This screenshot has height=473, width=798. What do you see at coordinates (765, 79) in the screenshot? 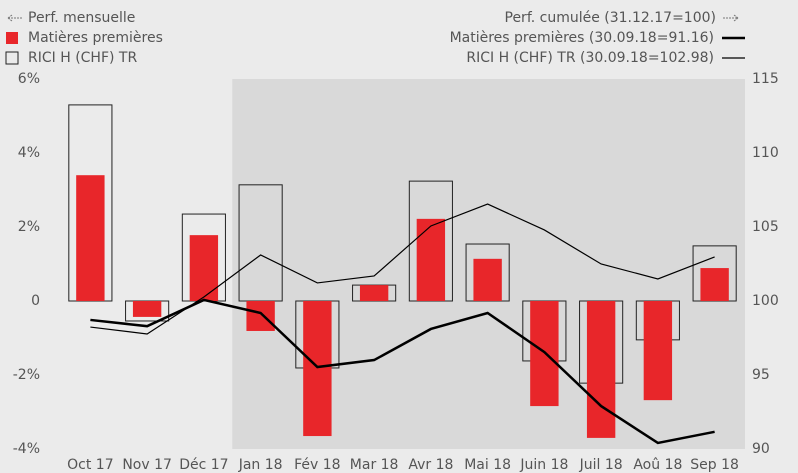
I see `y2-tick-label: 115` at bounding box center [765, 79].